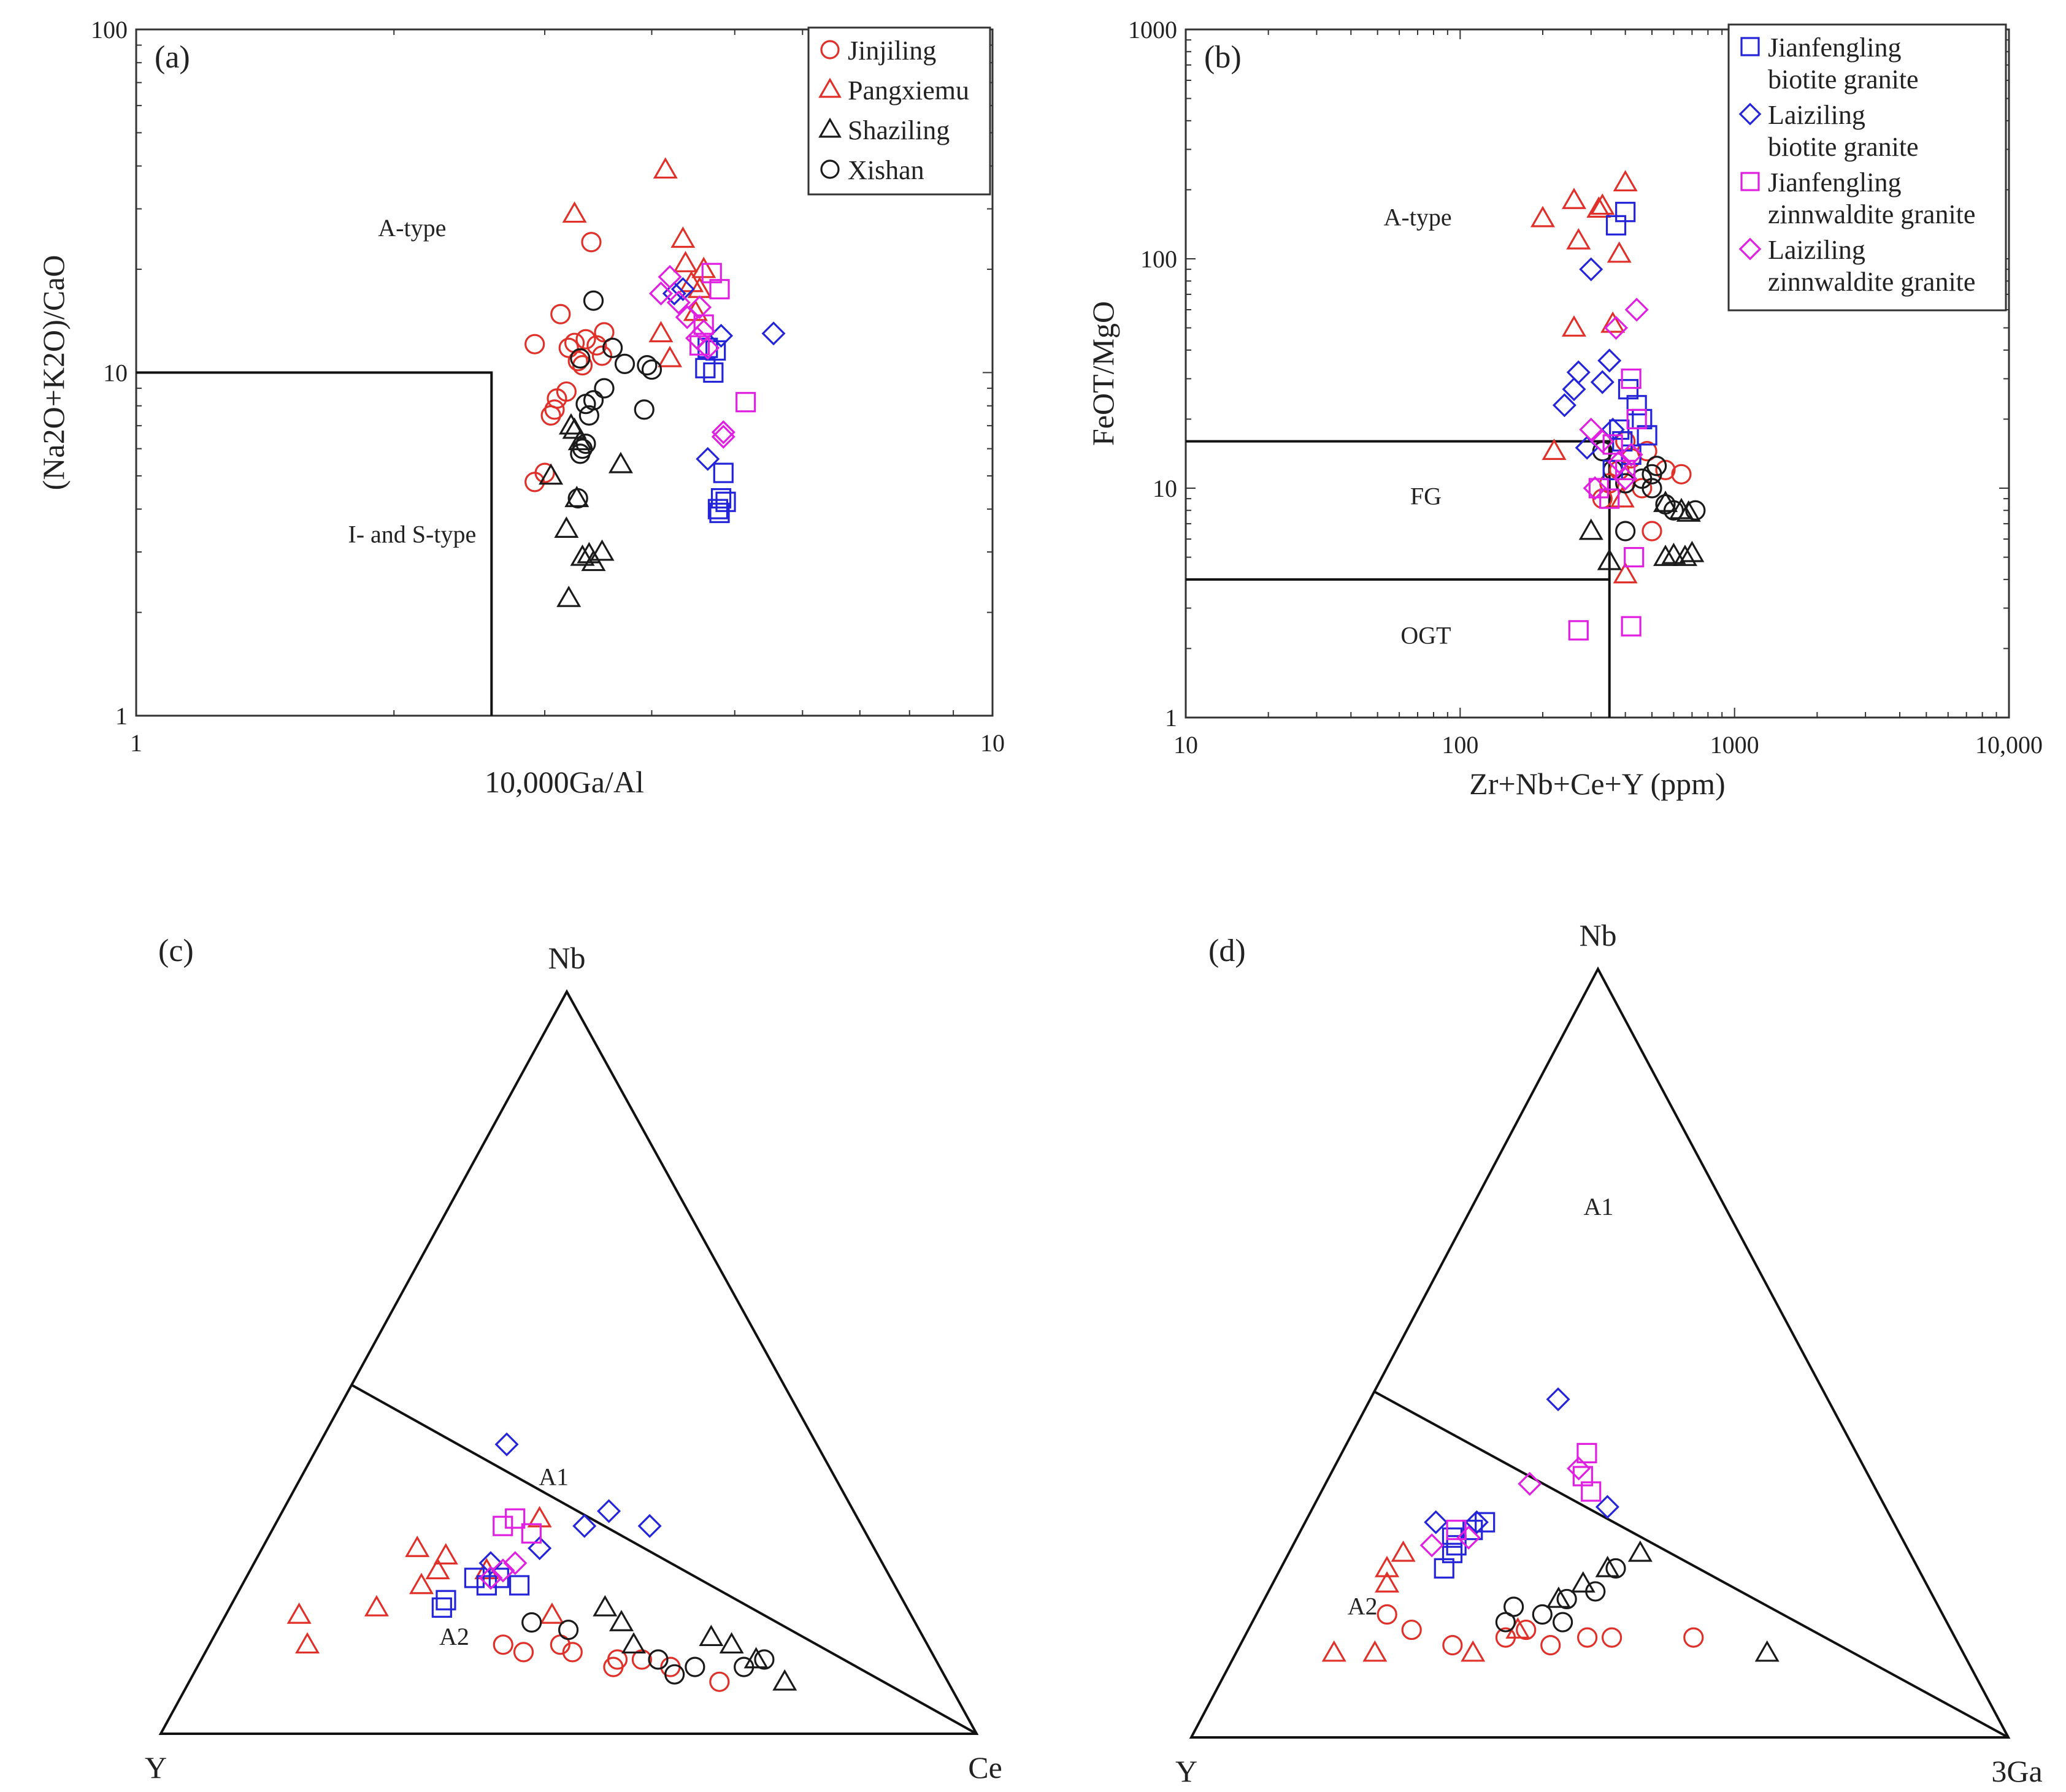  I want to click on x-tick-label: 1, so click(136, 743).